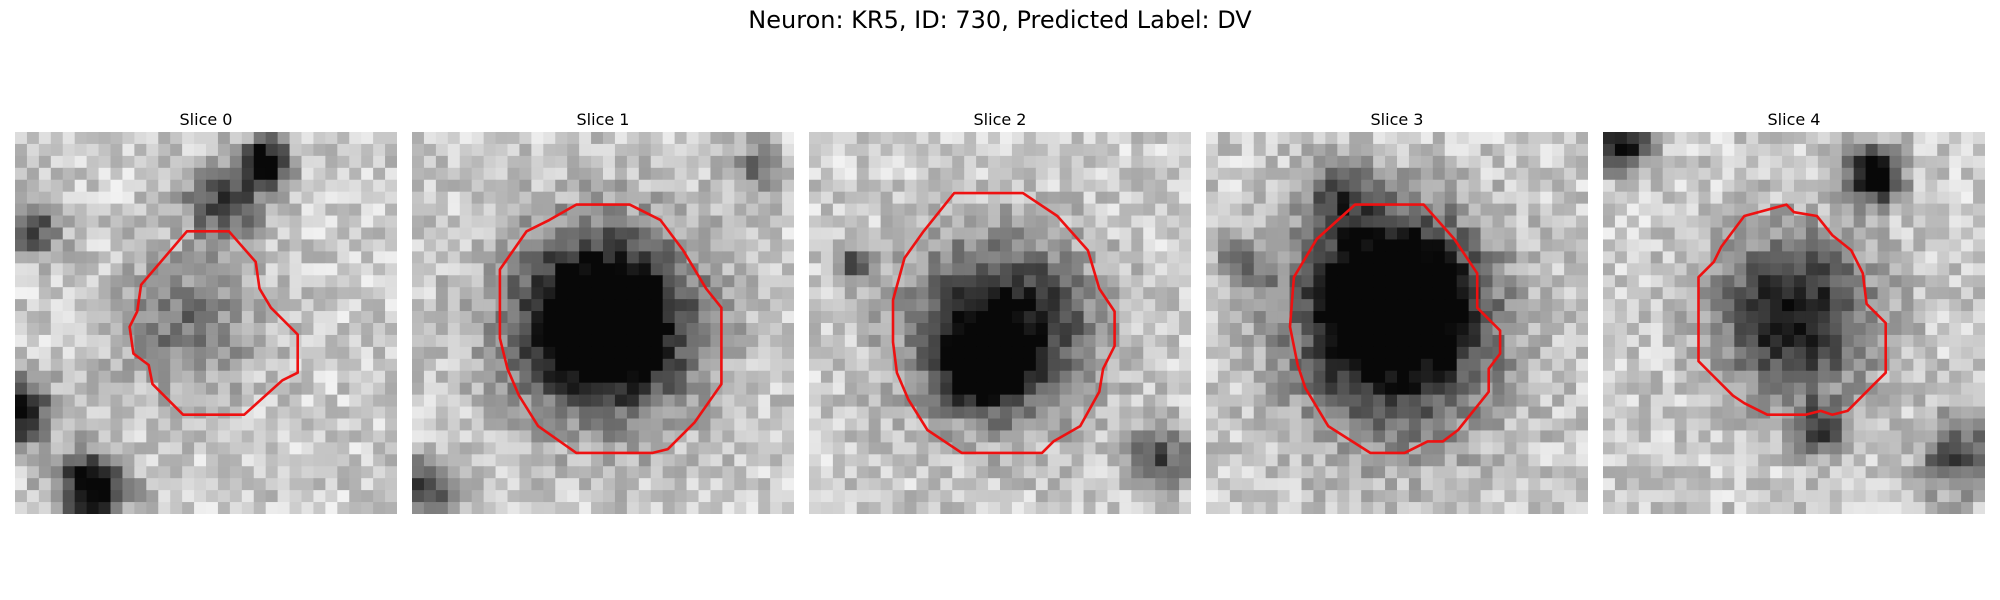 The width and height of the screenshot is (2000, 600). I want to click on slice-title: Slice 1, so click(603, 119).